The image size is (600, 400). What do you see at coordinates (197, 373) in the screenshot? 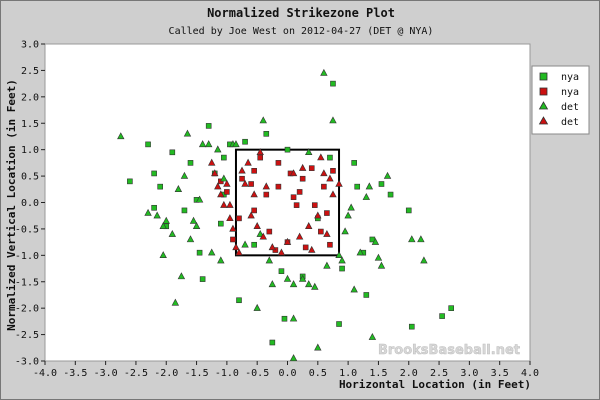
I see `x-tick-label: -1.5` at bounding box center [197, 373].